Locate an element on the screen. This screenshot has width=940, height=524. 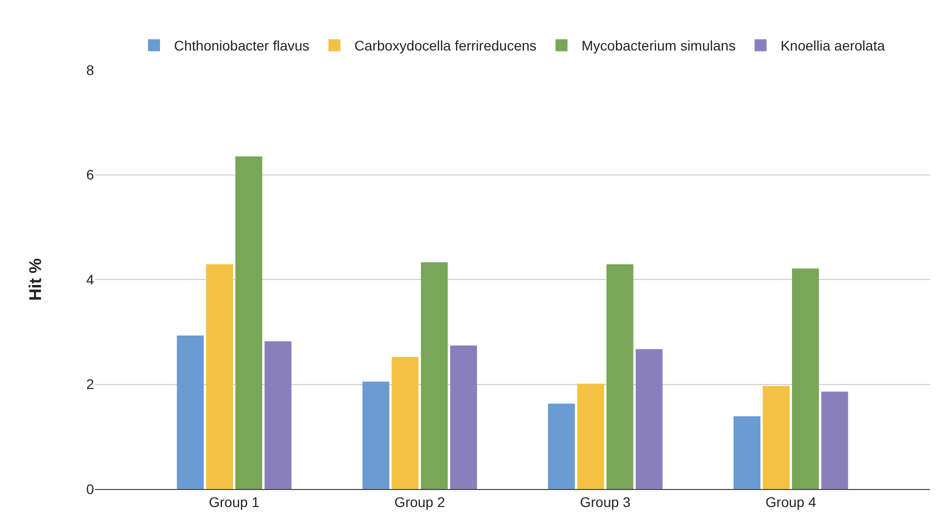
legend-label: Chthoniobacter flavus is located at coordinates (242, 46).